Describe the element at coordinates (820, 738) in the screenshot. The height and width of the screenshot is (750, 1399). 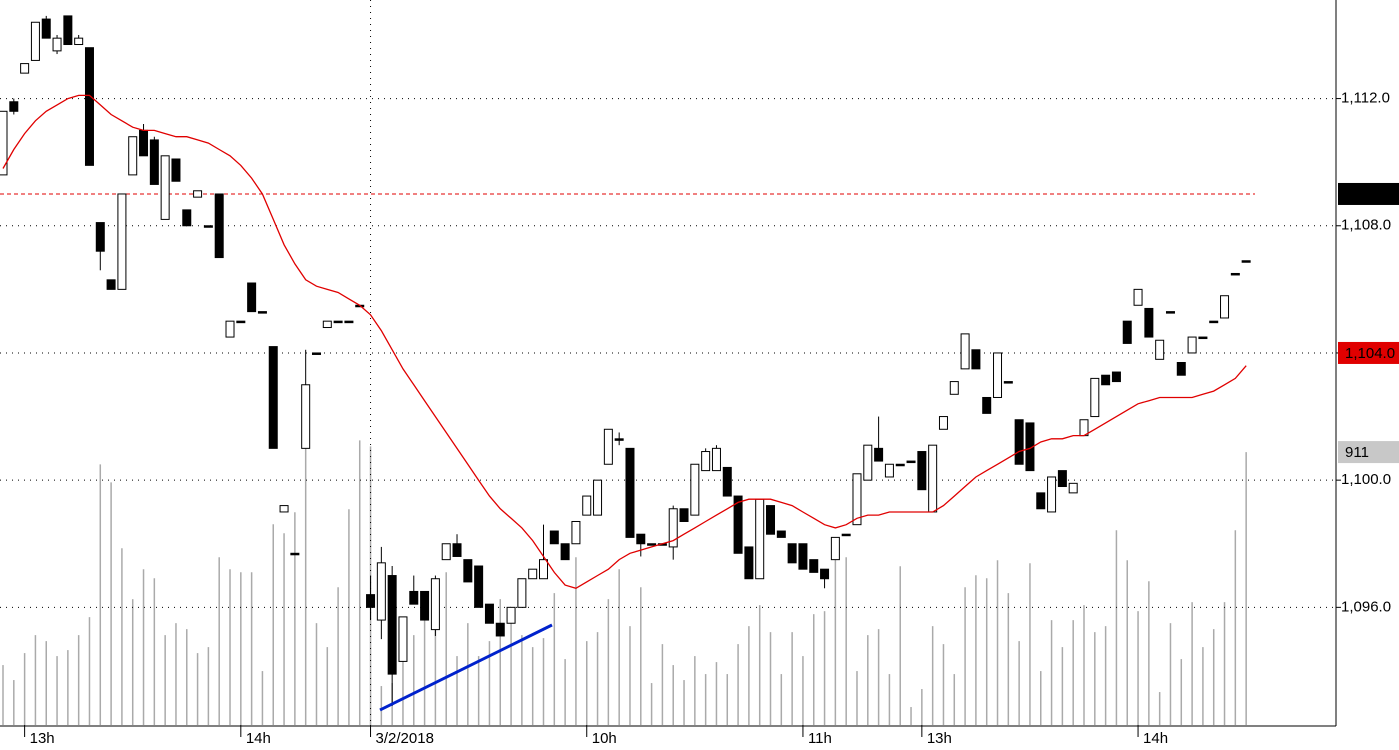
I see `x-tick-label: 11h` at that location.